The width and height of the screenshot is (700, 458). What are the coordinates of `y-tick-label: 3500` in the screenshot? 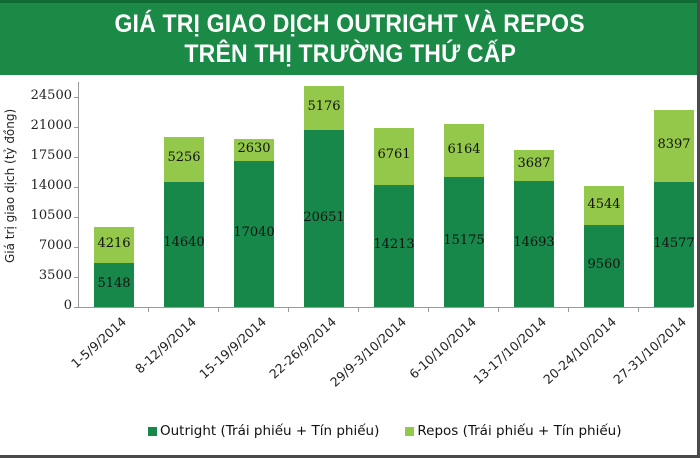 It's located at (55, 275).